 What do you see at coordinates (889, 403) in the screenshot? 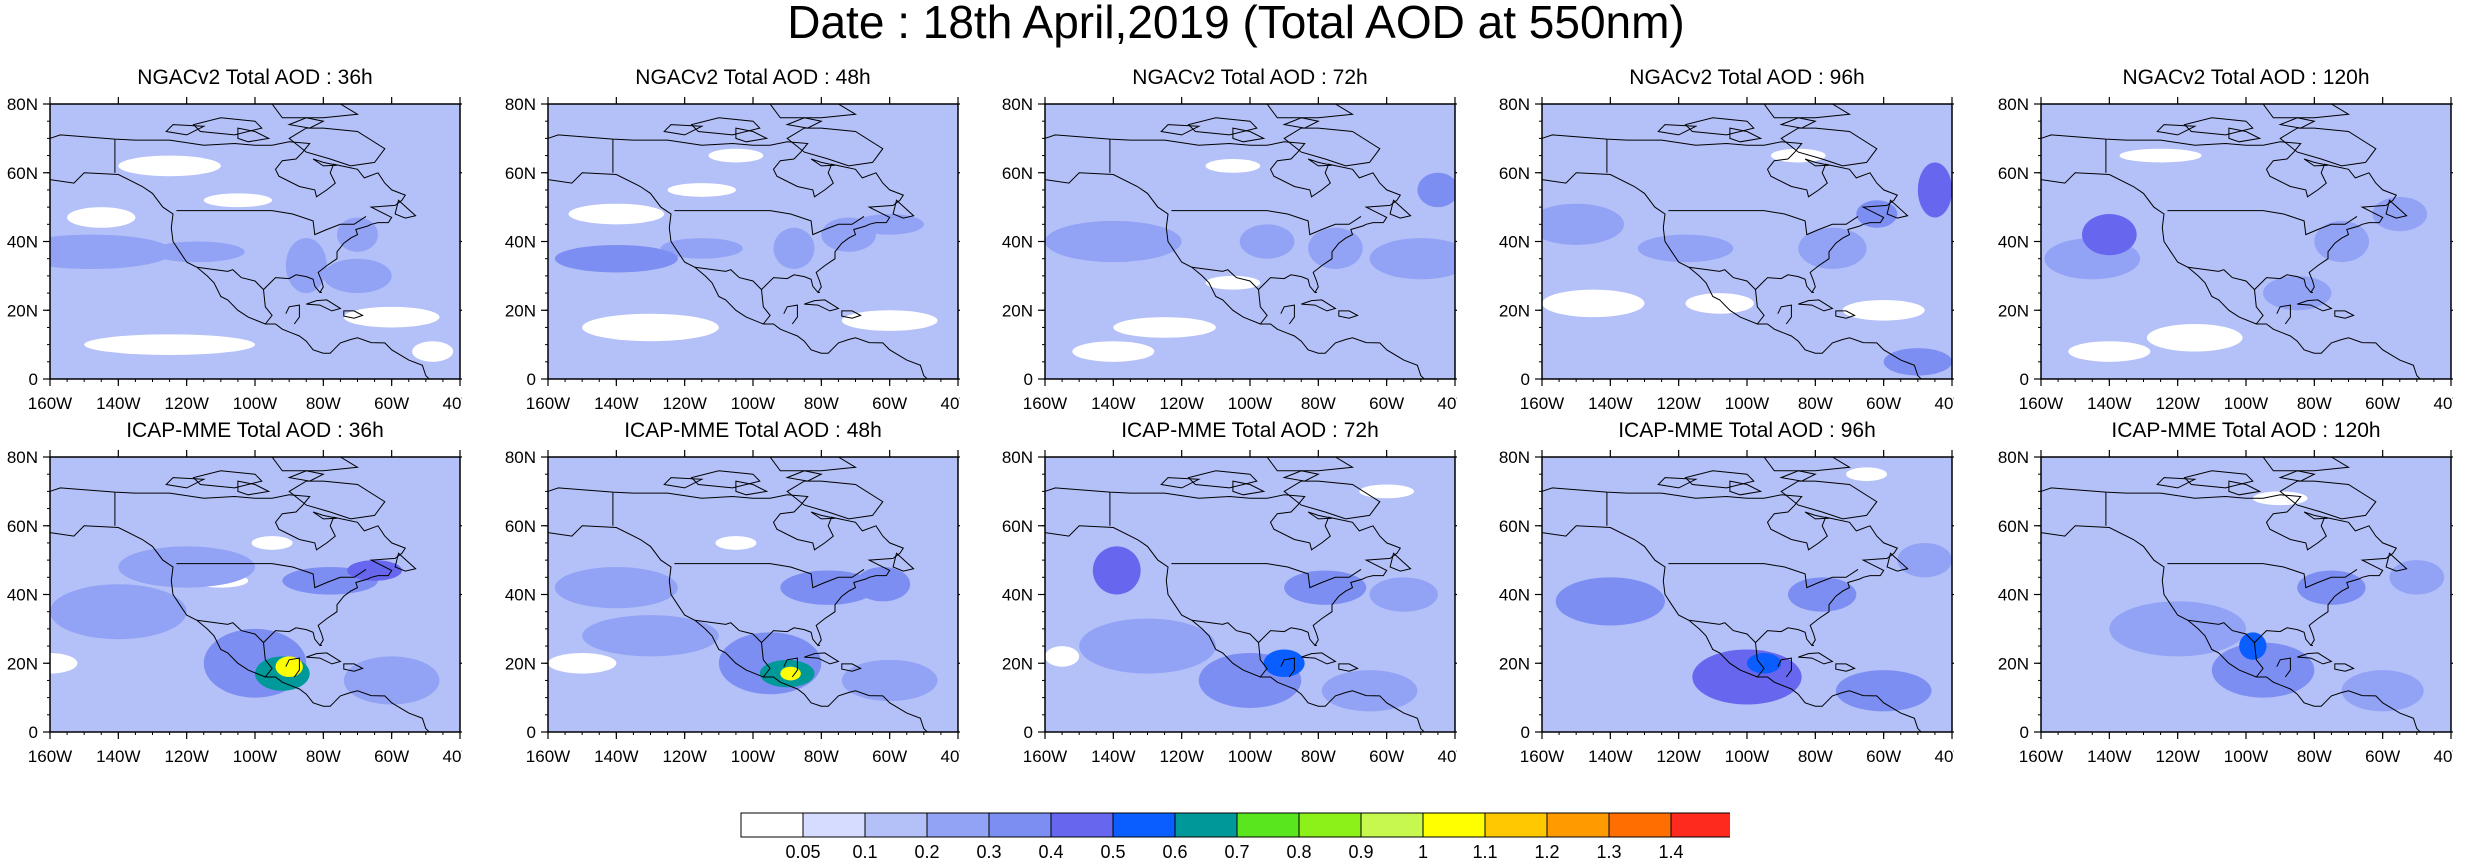
I see `x-tick-label: 60W` at bounding box center [889, 403].